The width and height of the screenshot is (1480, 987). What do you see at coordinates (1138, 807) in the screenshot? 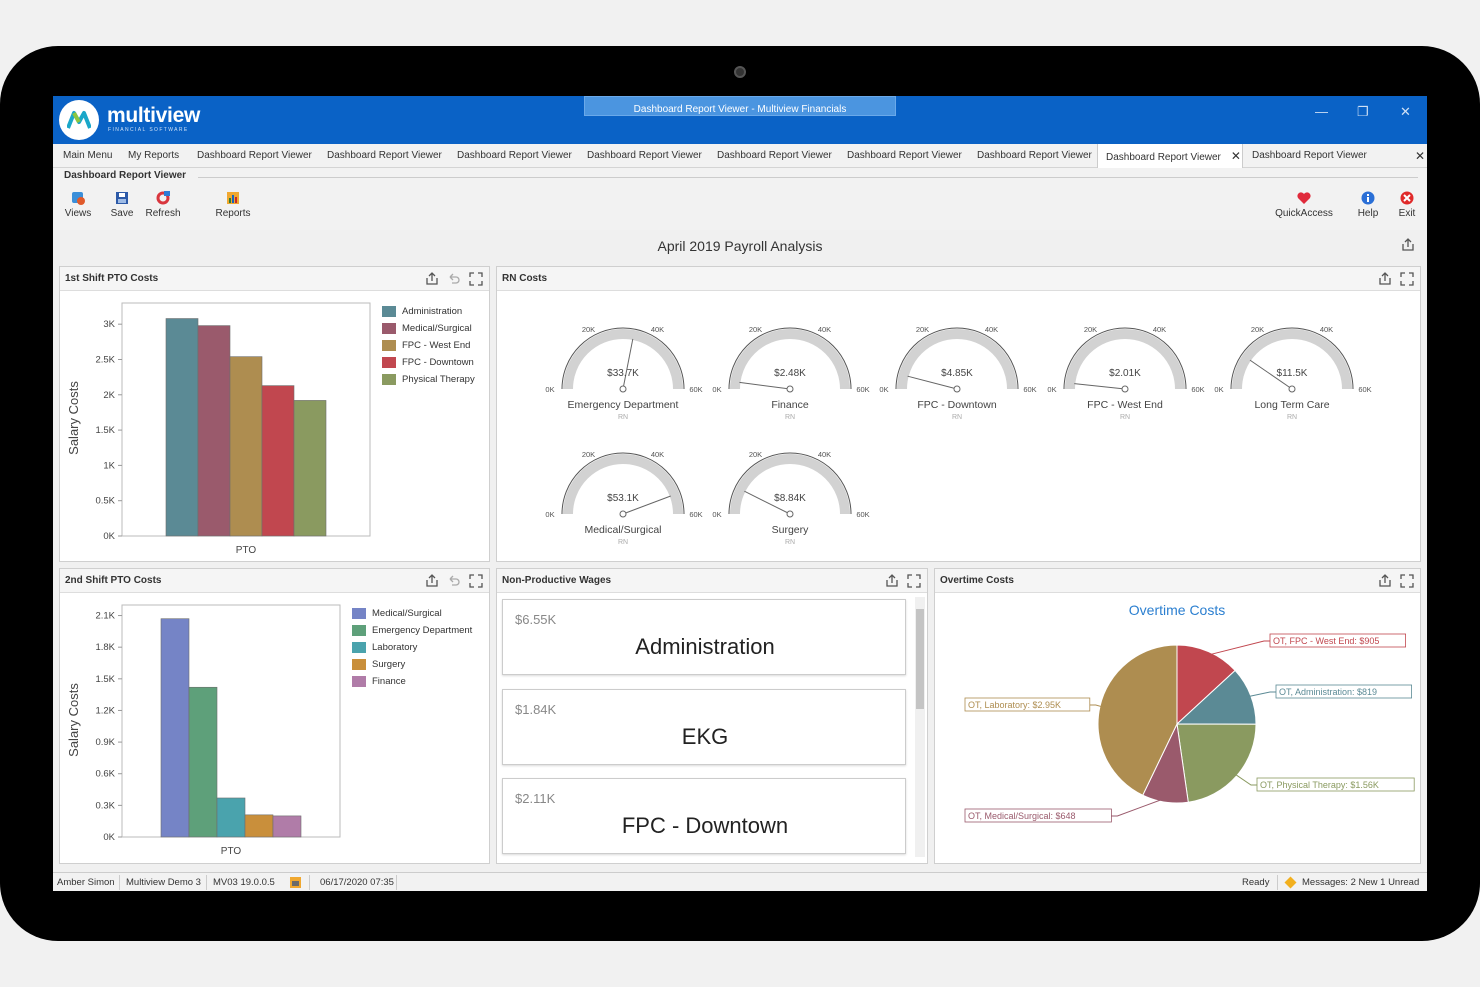
I see `pie-leader-line` at bounding box center [1138, 807].